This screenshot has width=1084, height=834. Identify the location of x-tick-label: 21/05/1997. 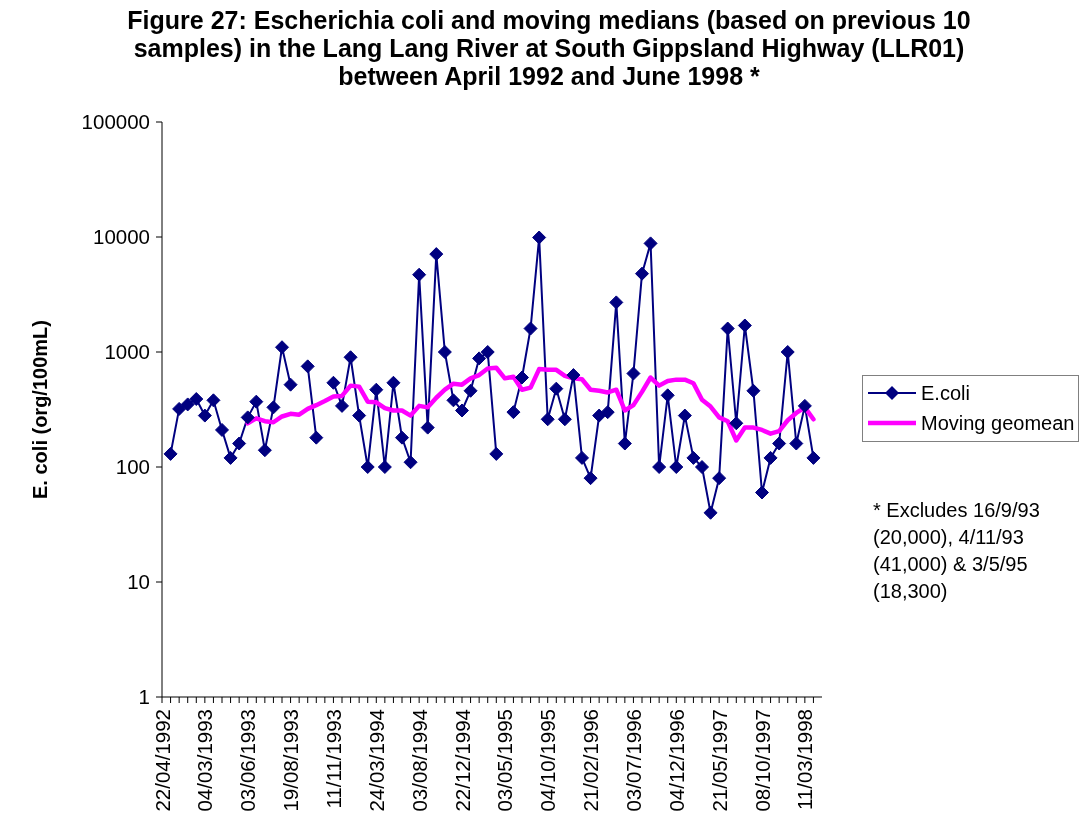
(719, 760).